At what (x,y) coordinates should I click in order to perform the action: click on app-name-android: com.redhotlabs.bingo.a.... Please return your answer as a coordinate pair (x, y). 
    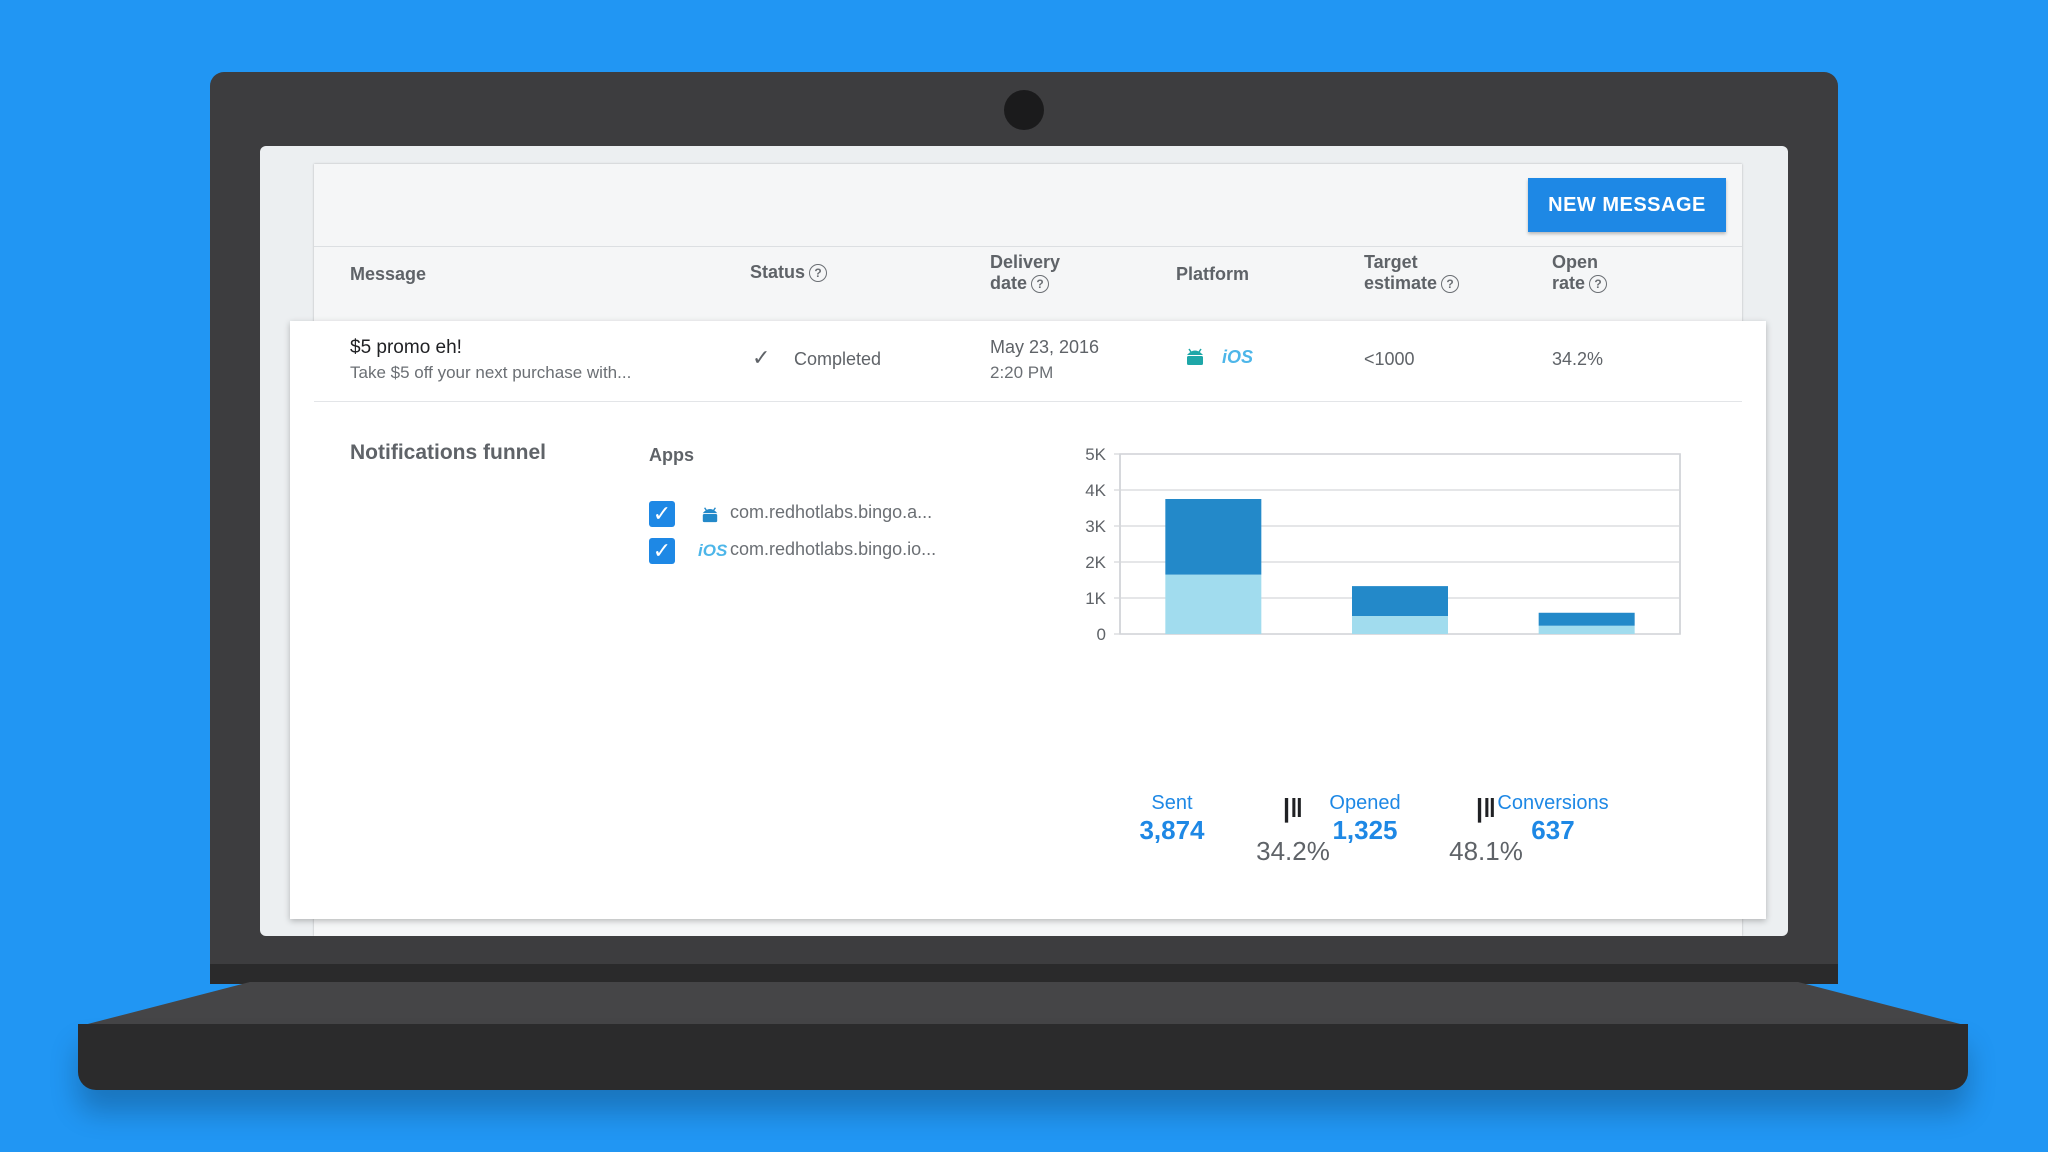
    Looking at the image, I should click on (831, 512).